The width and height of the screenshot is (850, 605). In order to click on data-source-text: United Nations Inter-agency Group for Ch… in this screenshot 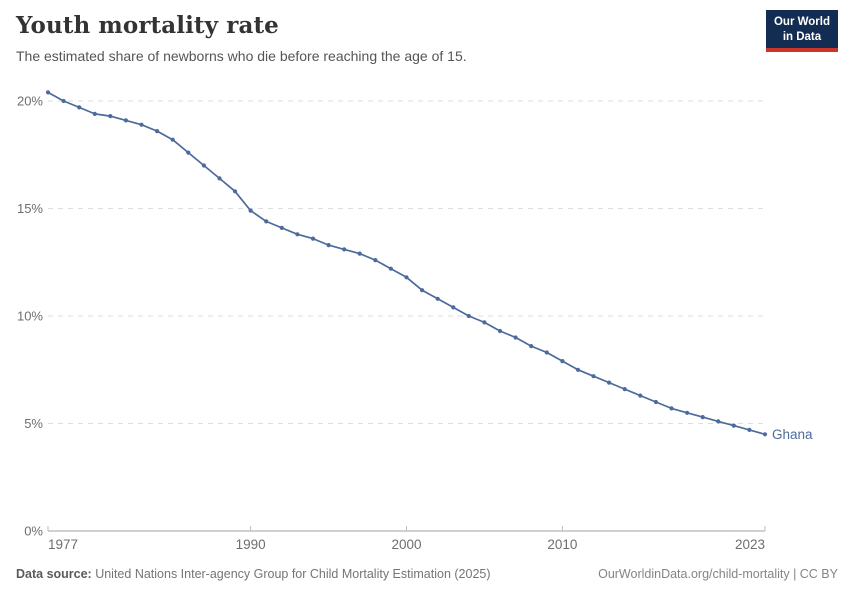, I will do `click(291, 574)`.